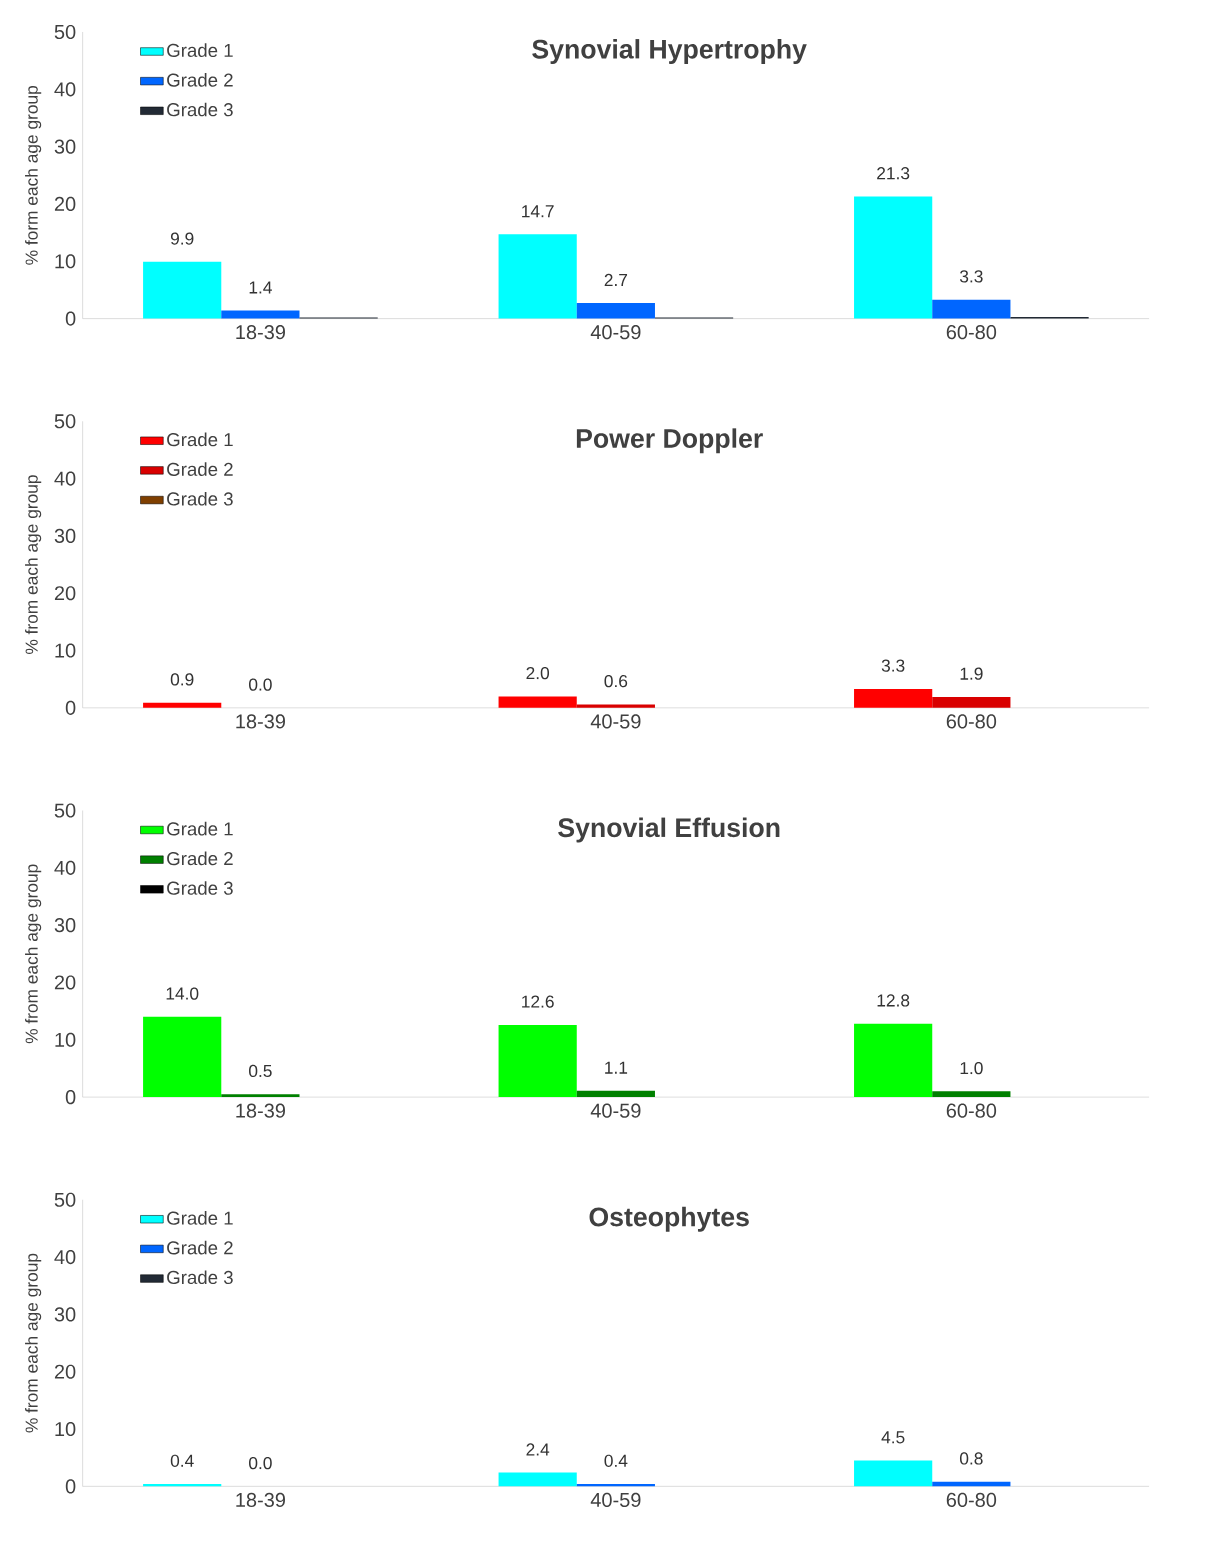 The width and height of the screenshot is (1210, 1565). Describe the element at coordinates (971, 1458) in the screenshot. I see `data-label: 0.8` at that location.